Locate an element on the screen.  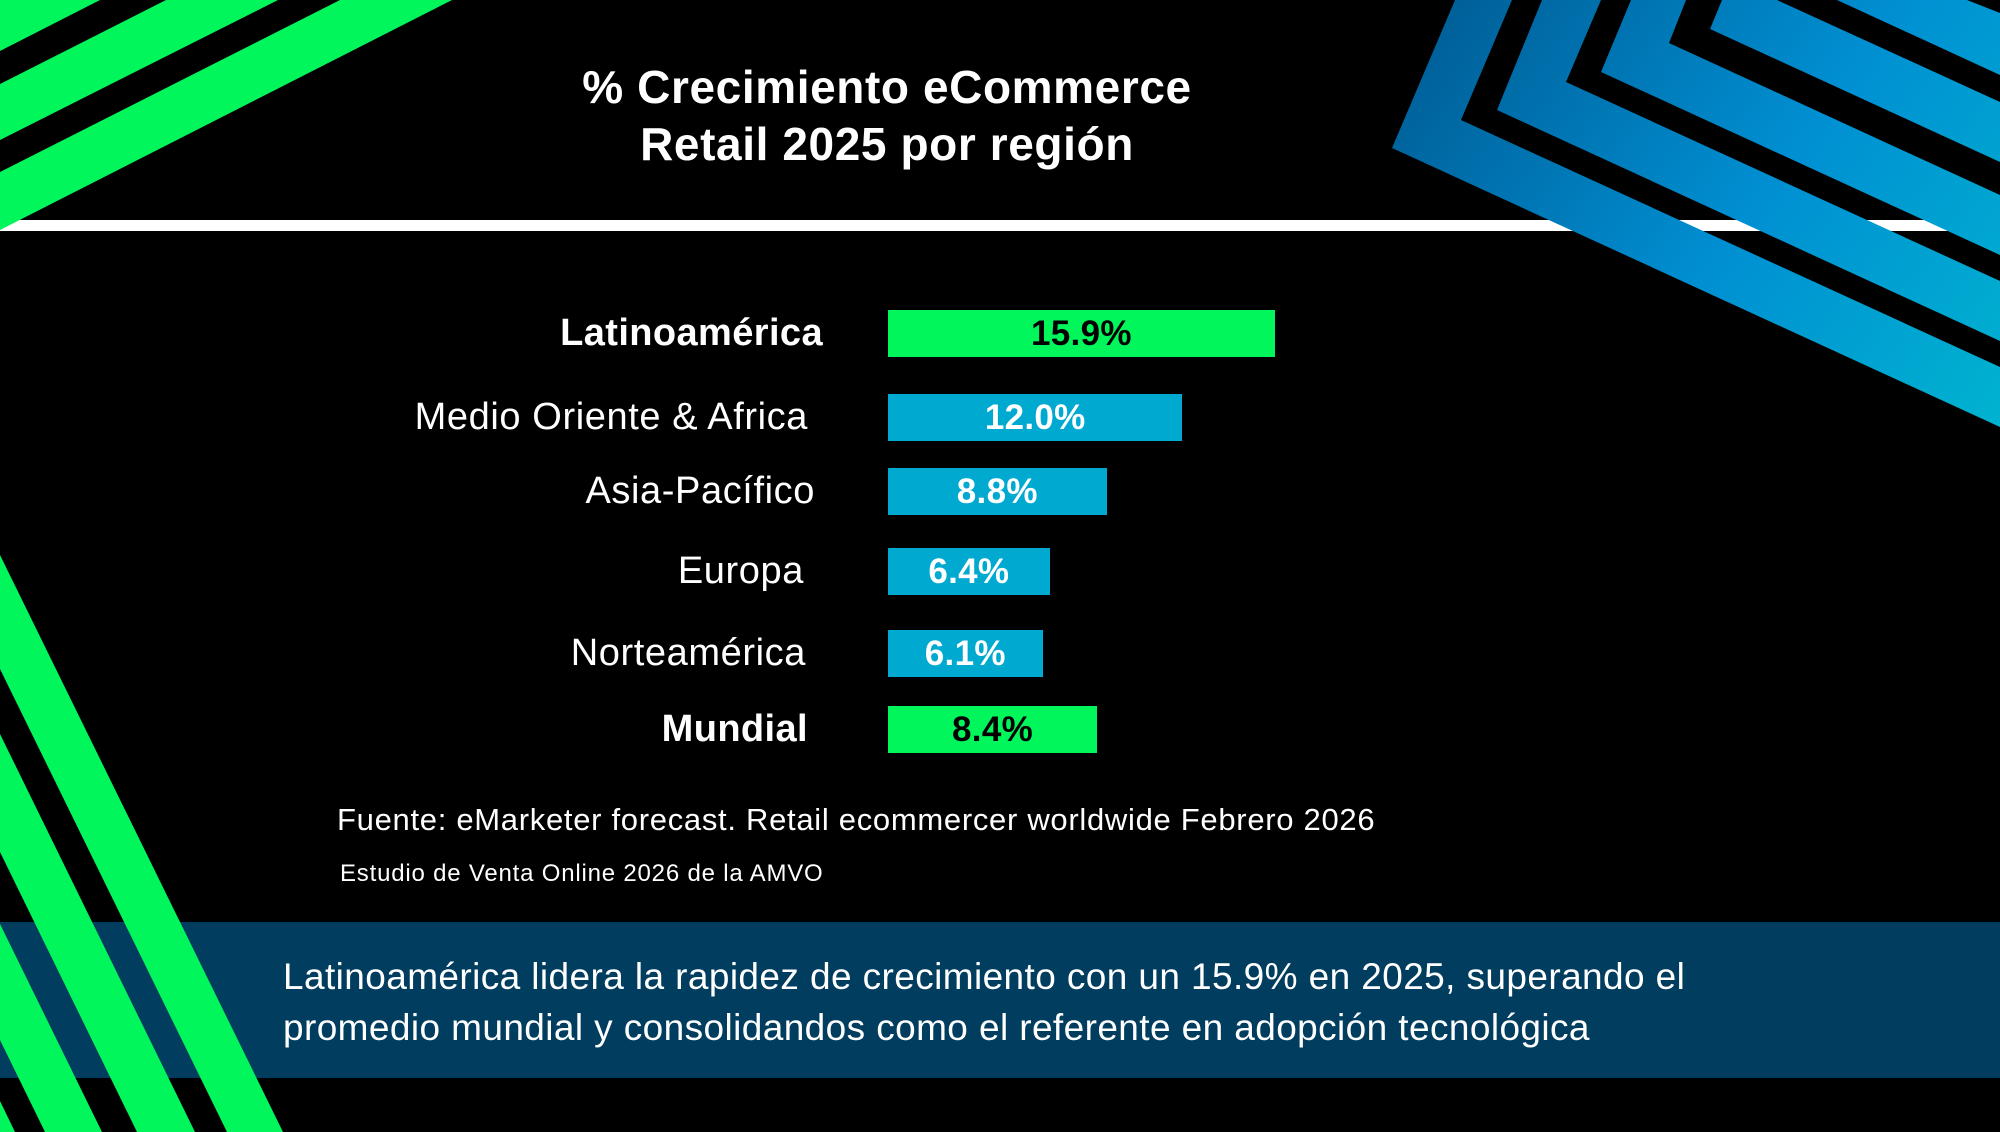
title-divider-line is located at coordinates (976, 225).